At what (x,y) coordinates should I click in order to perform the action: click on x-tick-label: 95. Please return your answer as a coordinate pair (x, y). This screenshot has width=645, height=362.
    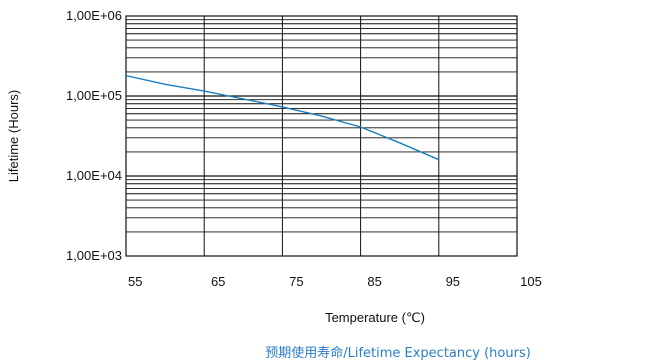
    Looking at the image, I should click on (453, 281).